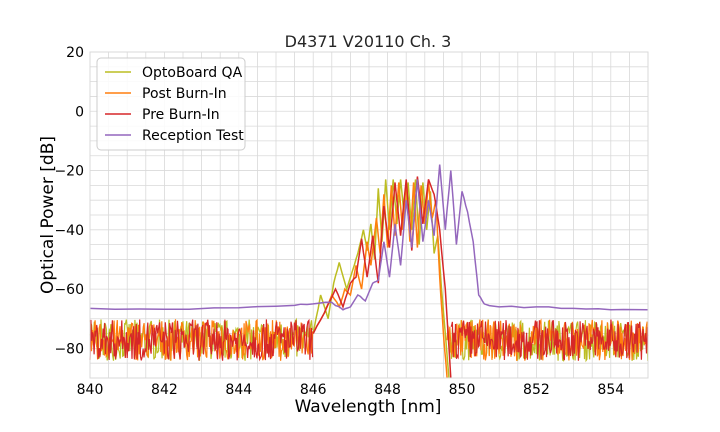 This screenshot has height=432, width=720. I want to click on legend-label: Pre Burn-In, so click(181, 115).